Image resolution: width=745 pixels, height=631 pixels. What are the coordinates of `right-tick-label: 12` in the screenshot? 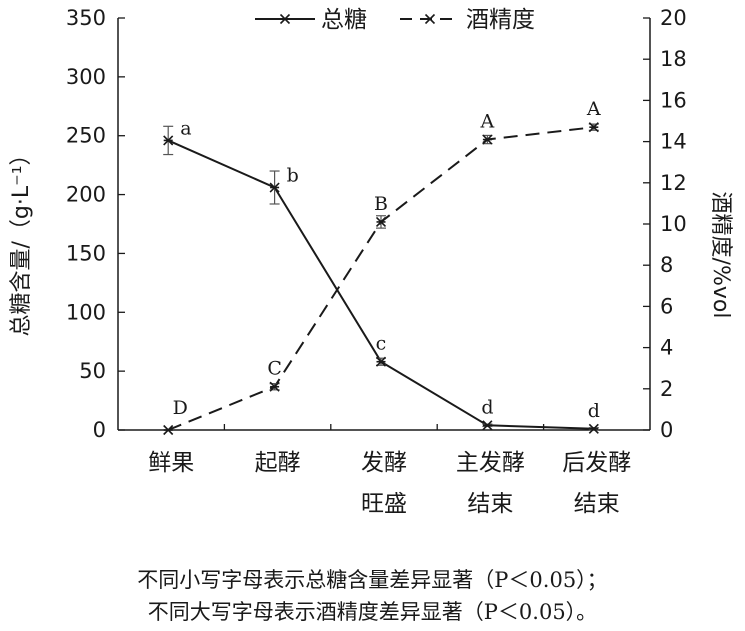 It's located at (673, 183).